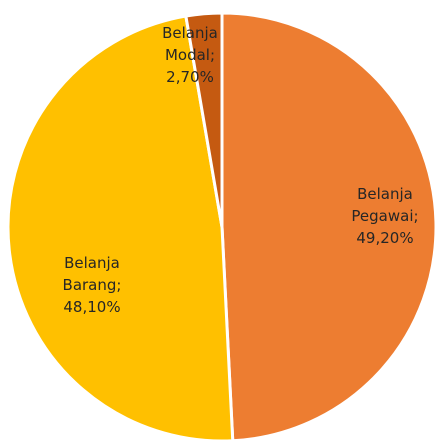  Describe the element at coordinates (92, 285) in the screenshot. I see `data-label: Belanja Barang; 48,10%` at that location.